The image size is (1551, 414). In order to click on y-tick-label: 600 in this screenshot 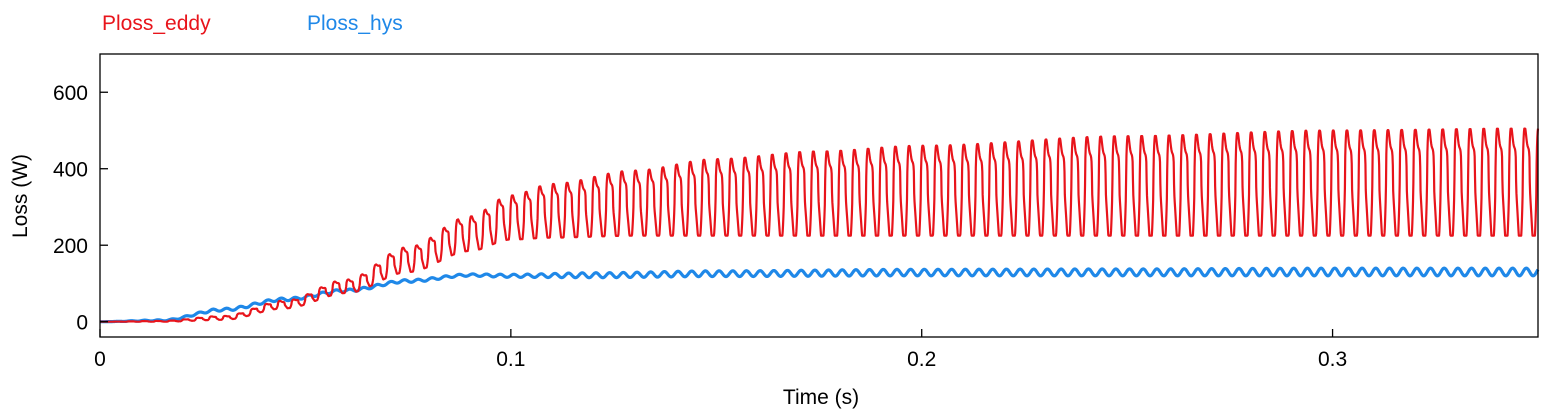, I will do `click(70, 93)`.